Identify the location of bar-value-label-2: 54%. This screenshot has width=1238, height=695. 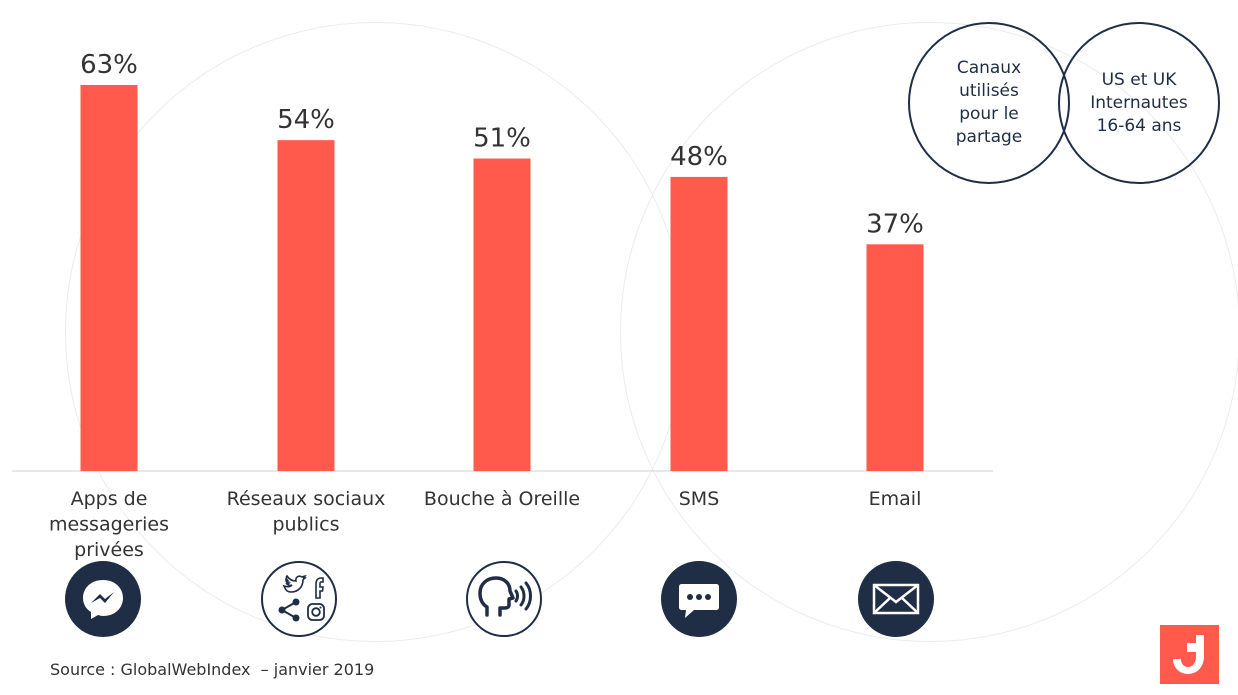
(306, 120).